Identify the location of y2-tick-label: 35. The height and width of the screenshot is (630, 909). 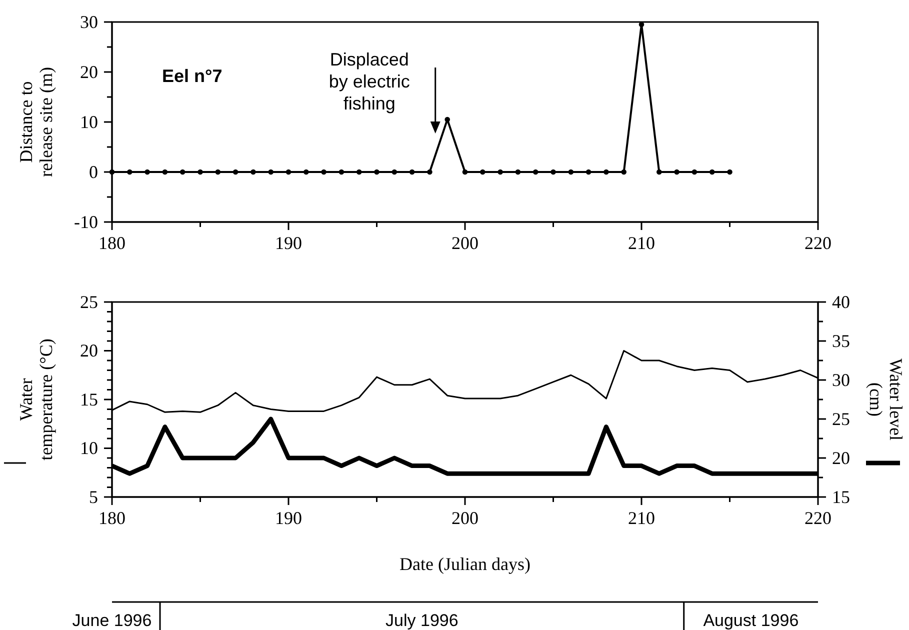
(841, 340).